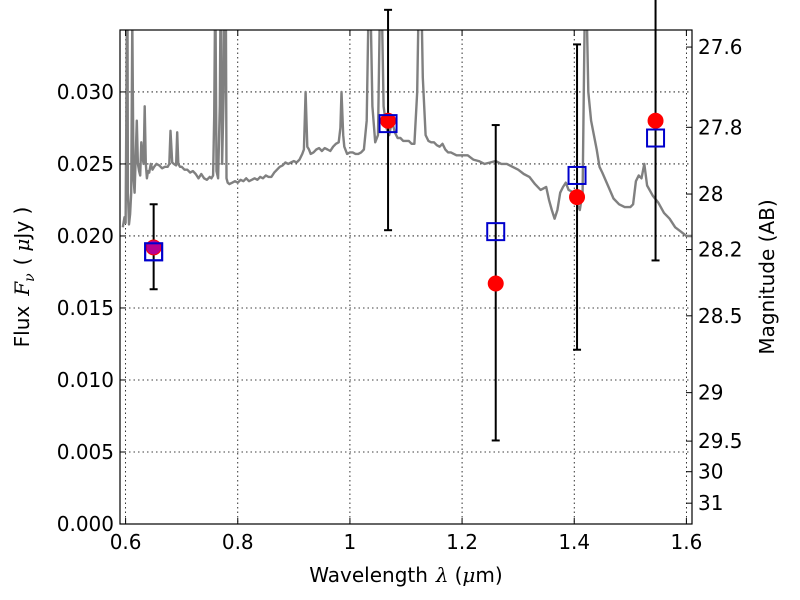 The height and width of the screenshot is (600, 800). Describe the element at coordinates (24, 277) in the screenshot. I see `y-axis-label: FluxFν(μJy )` at that location.